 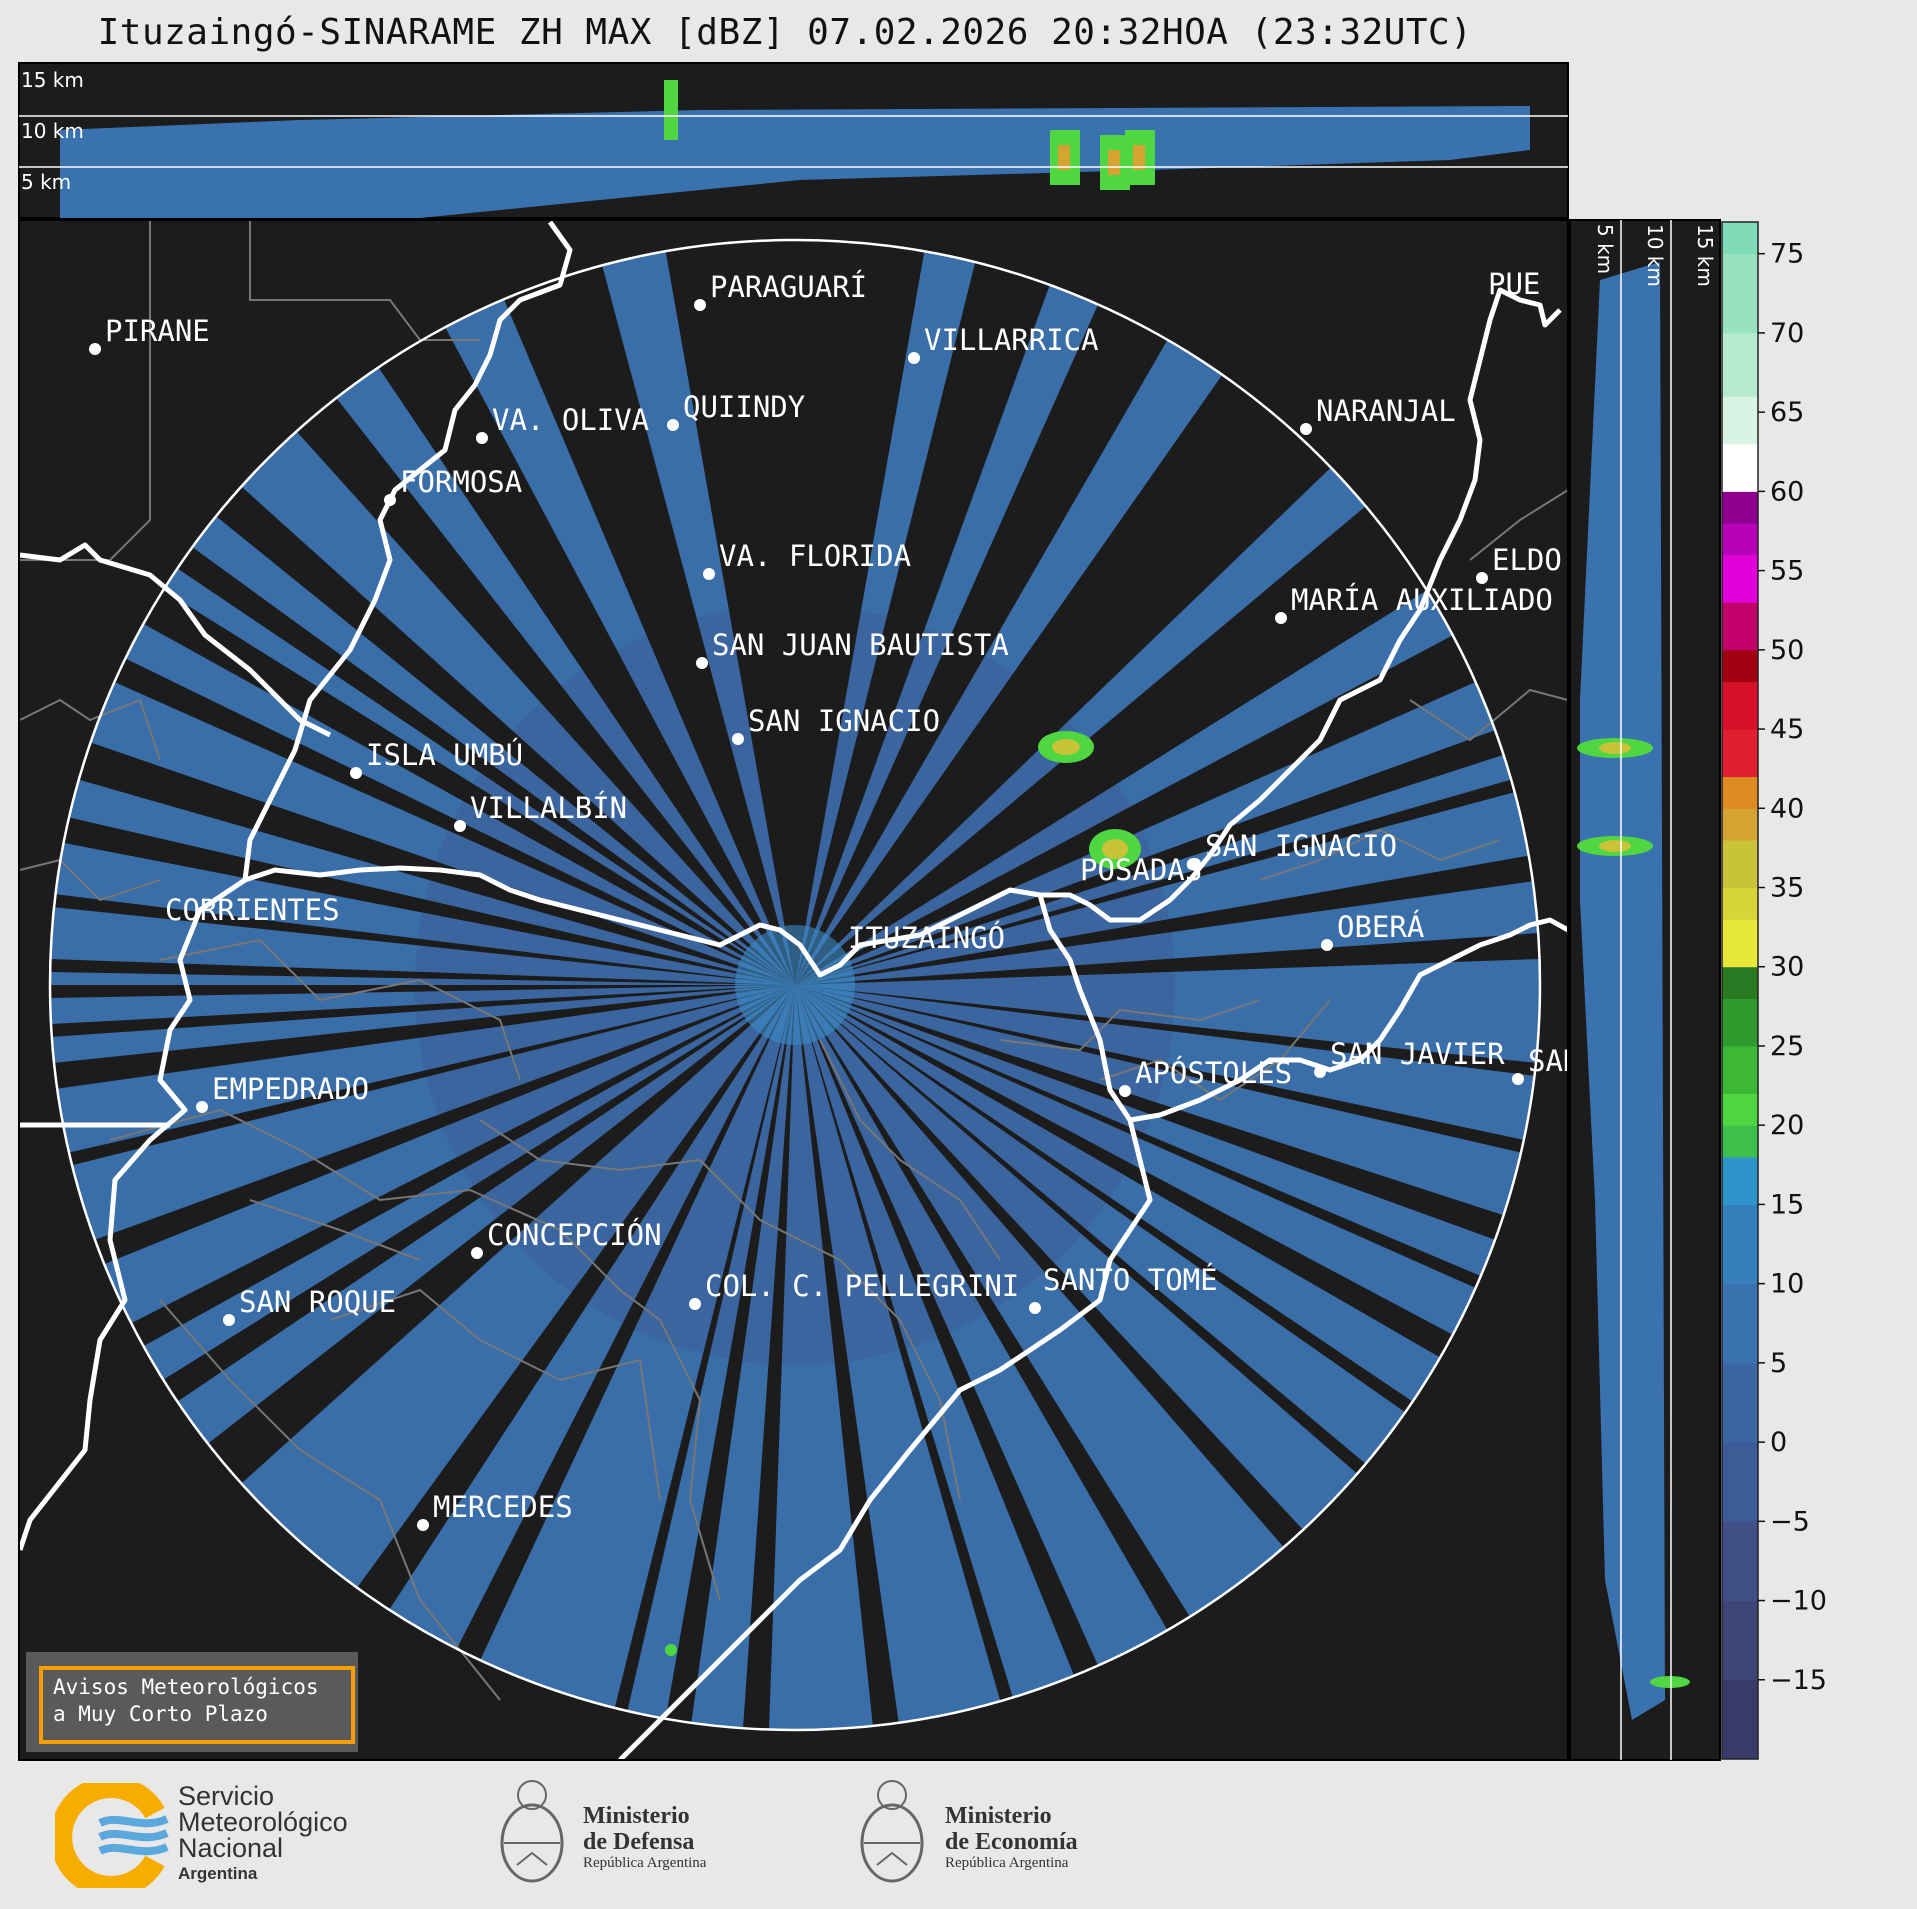 What do you see at coordinates (926, 938) in the screenshot?
I see `city-marker: ITUZAINGÓ` at bounding box center [926, 938].